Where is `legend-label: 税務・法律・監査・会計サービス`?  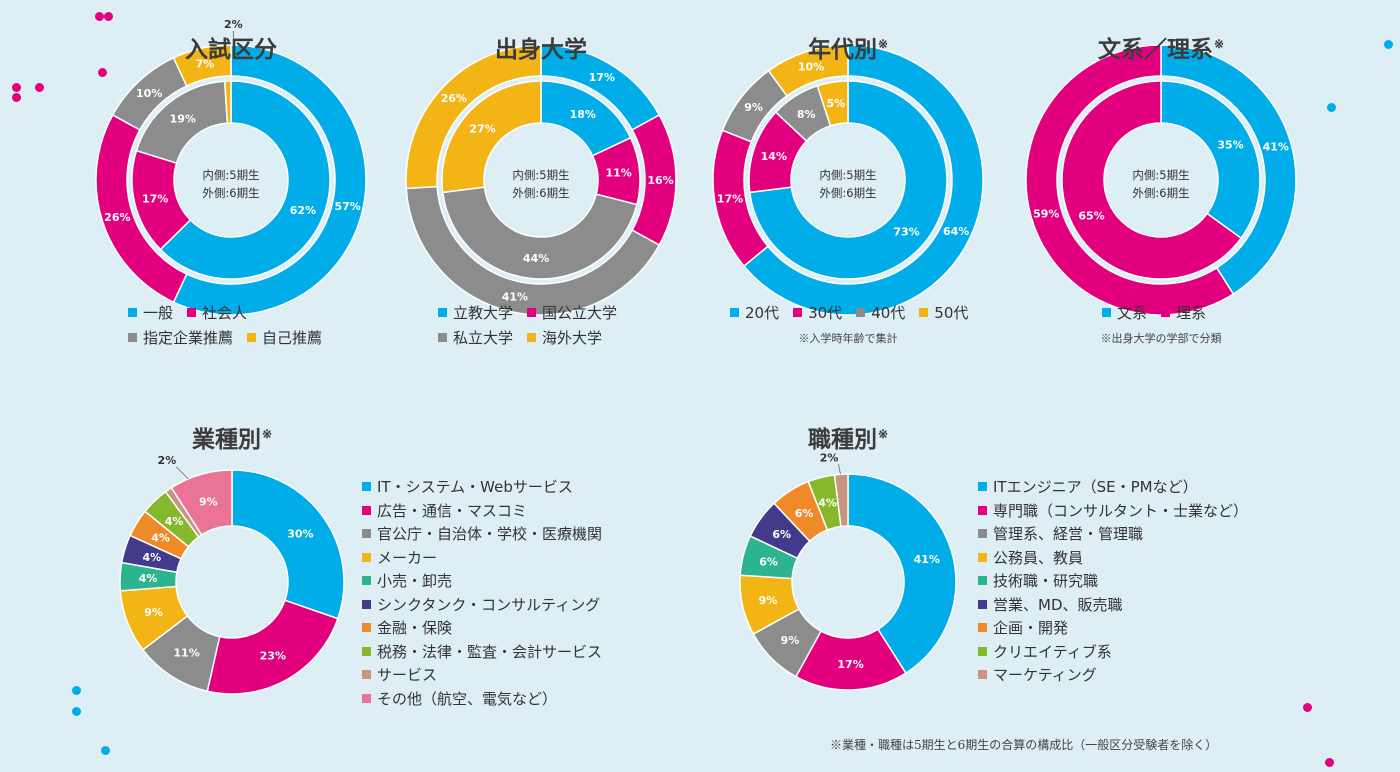 legend-label: 税務・法律・監査・会計サービス is located at coordinates (490, 651).